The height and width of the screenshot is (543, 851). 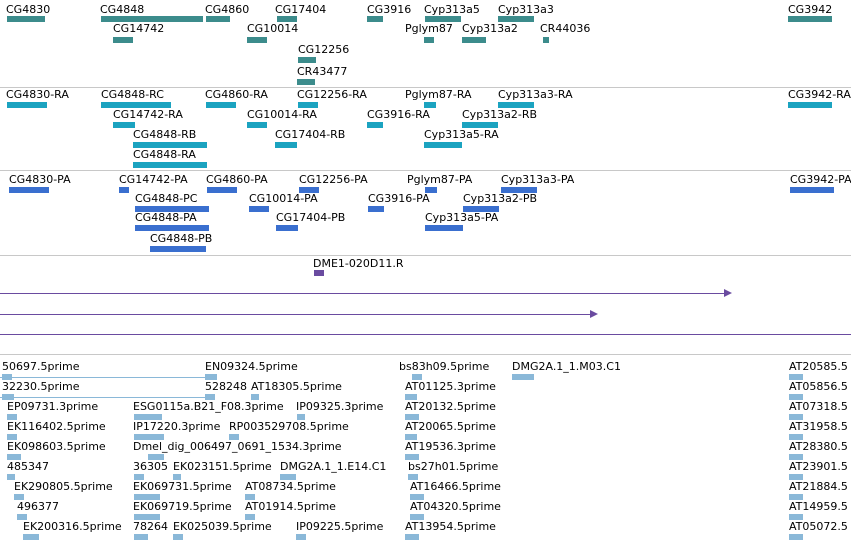 What do you see at coordinates (452, 9) in the screenshot?
I see `feature-label: Cyp313a5` at bounding box center [452, 9].